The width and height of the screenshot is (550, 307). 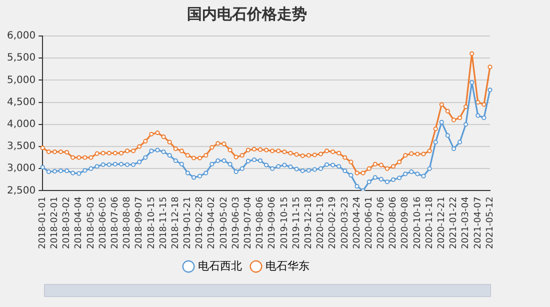 I want to click on y-tick-label: 3,500, so click(x=21, y=146).